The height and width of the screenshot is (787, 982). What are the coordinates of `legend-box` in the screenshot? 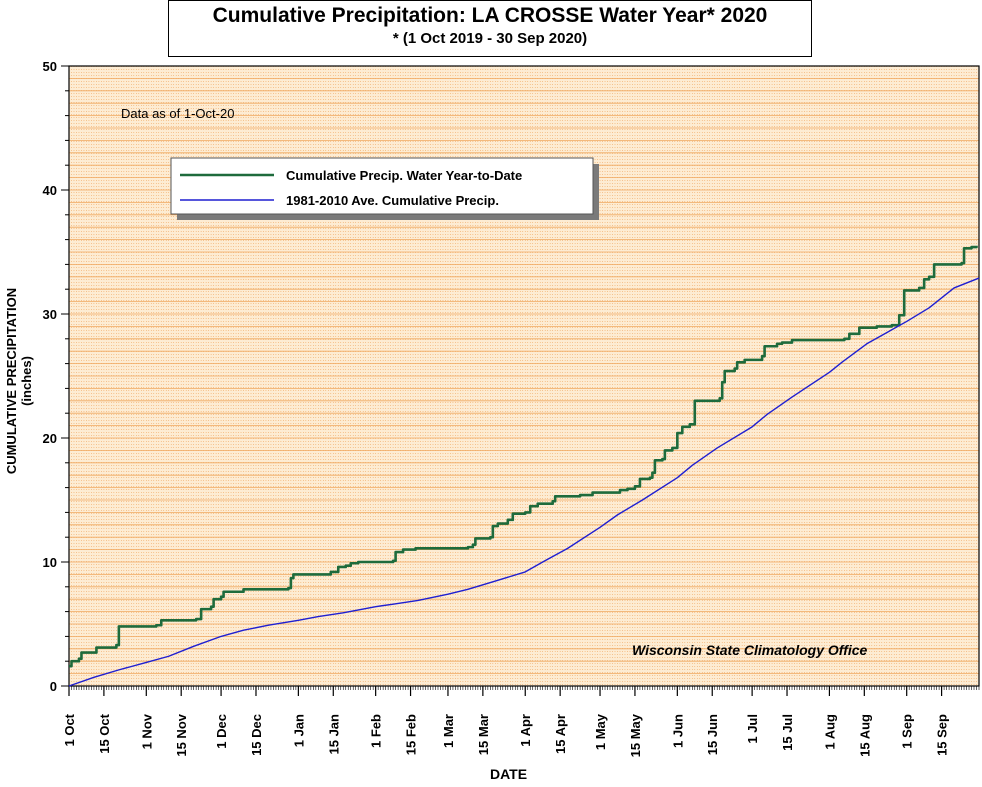 It's located at (382, 186).